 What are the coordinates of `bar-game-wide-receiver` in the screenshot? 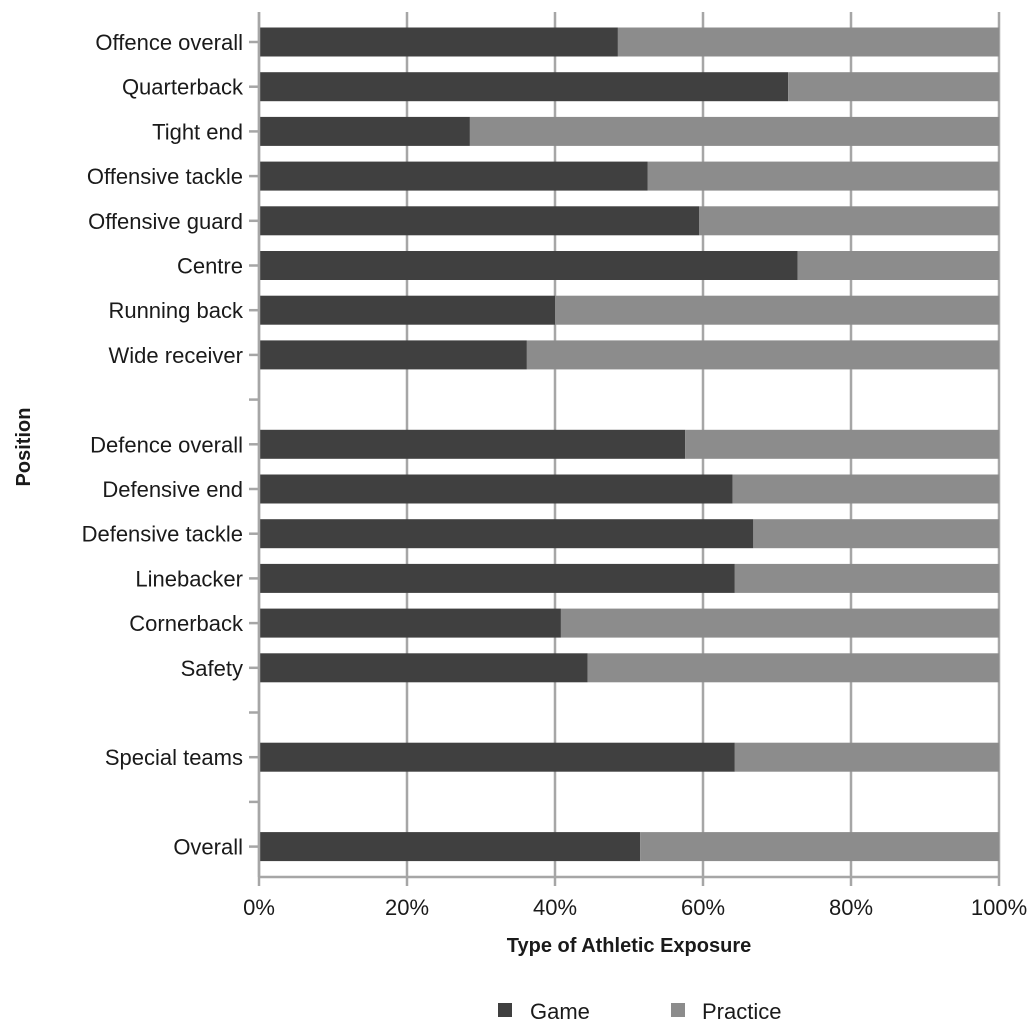 It's located at (393, 355).